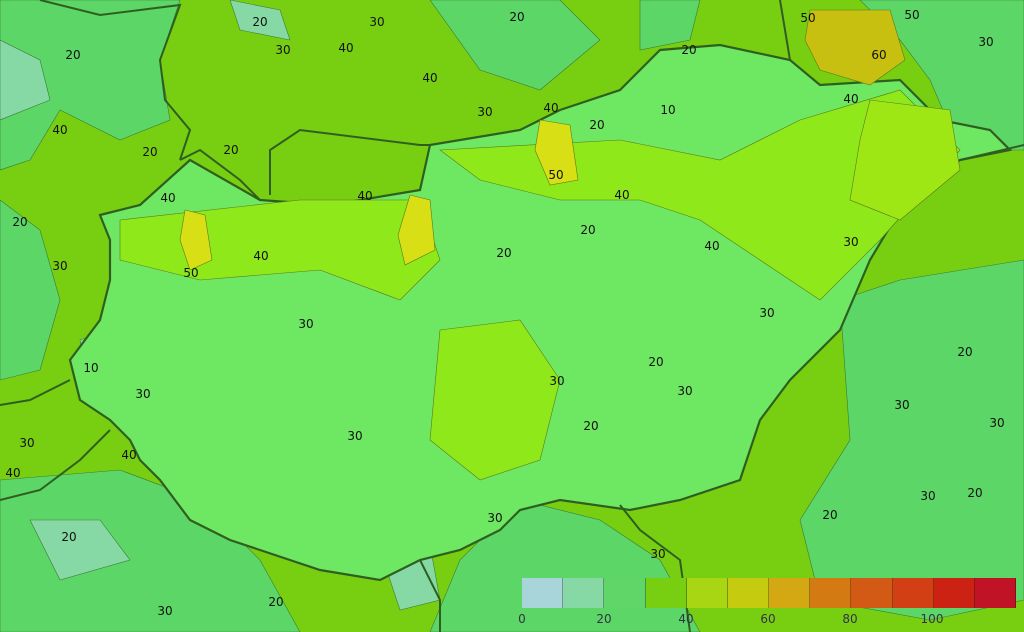  What do you see at coordinates (879, 55) in the screenshot?
I see `contour-label: 60` at bounding box center [879, 55].